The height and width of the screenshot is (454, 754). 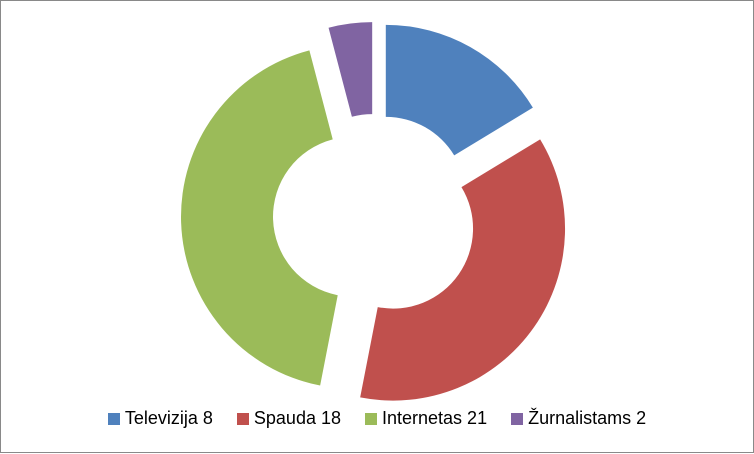 I want to click on legend-label-spauda: Spauda 18, so click(x=297, y=418).